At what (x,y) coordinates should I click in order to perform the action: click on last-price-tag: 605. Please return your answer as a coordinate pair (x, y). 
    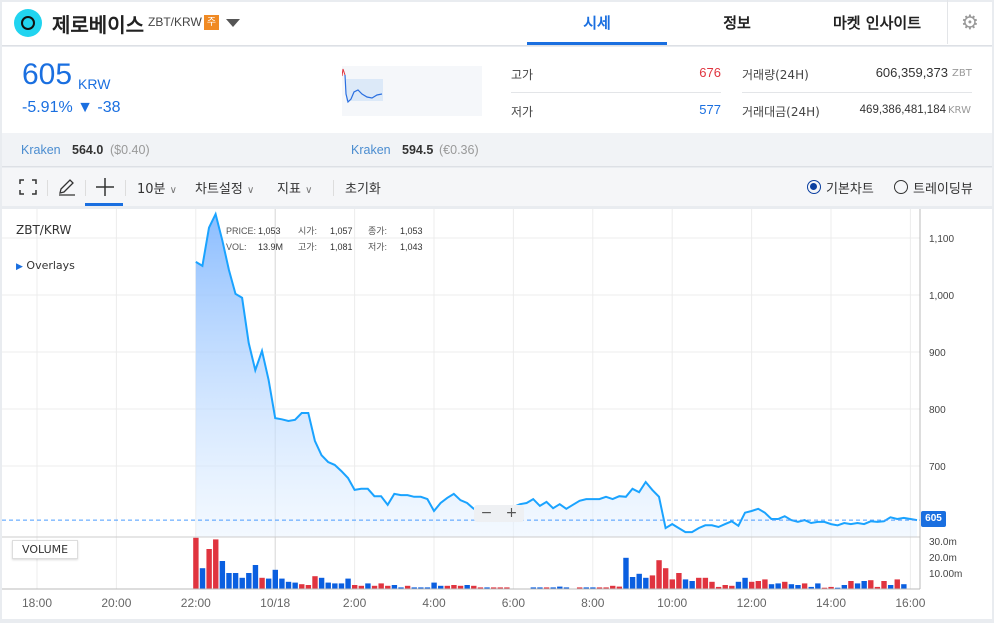
    Looking at the image, I should click on (933, 519).